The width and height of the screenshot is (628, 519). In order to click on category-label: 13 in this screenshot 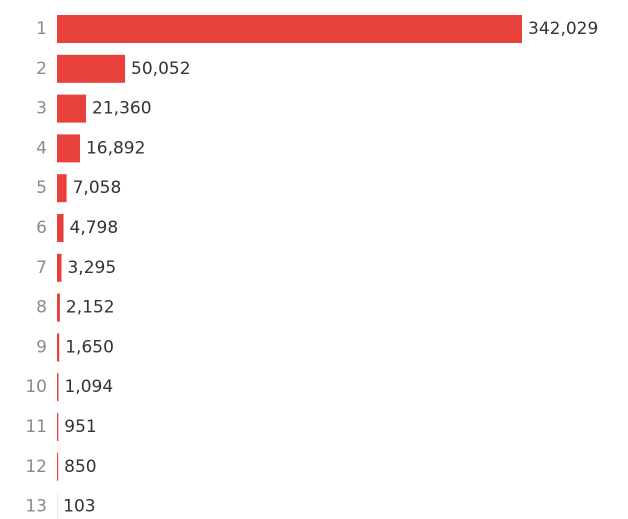, I will do `click(36, 507)`.